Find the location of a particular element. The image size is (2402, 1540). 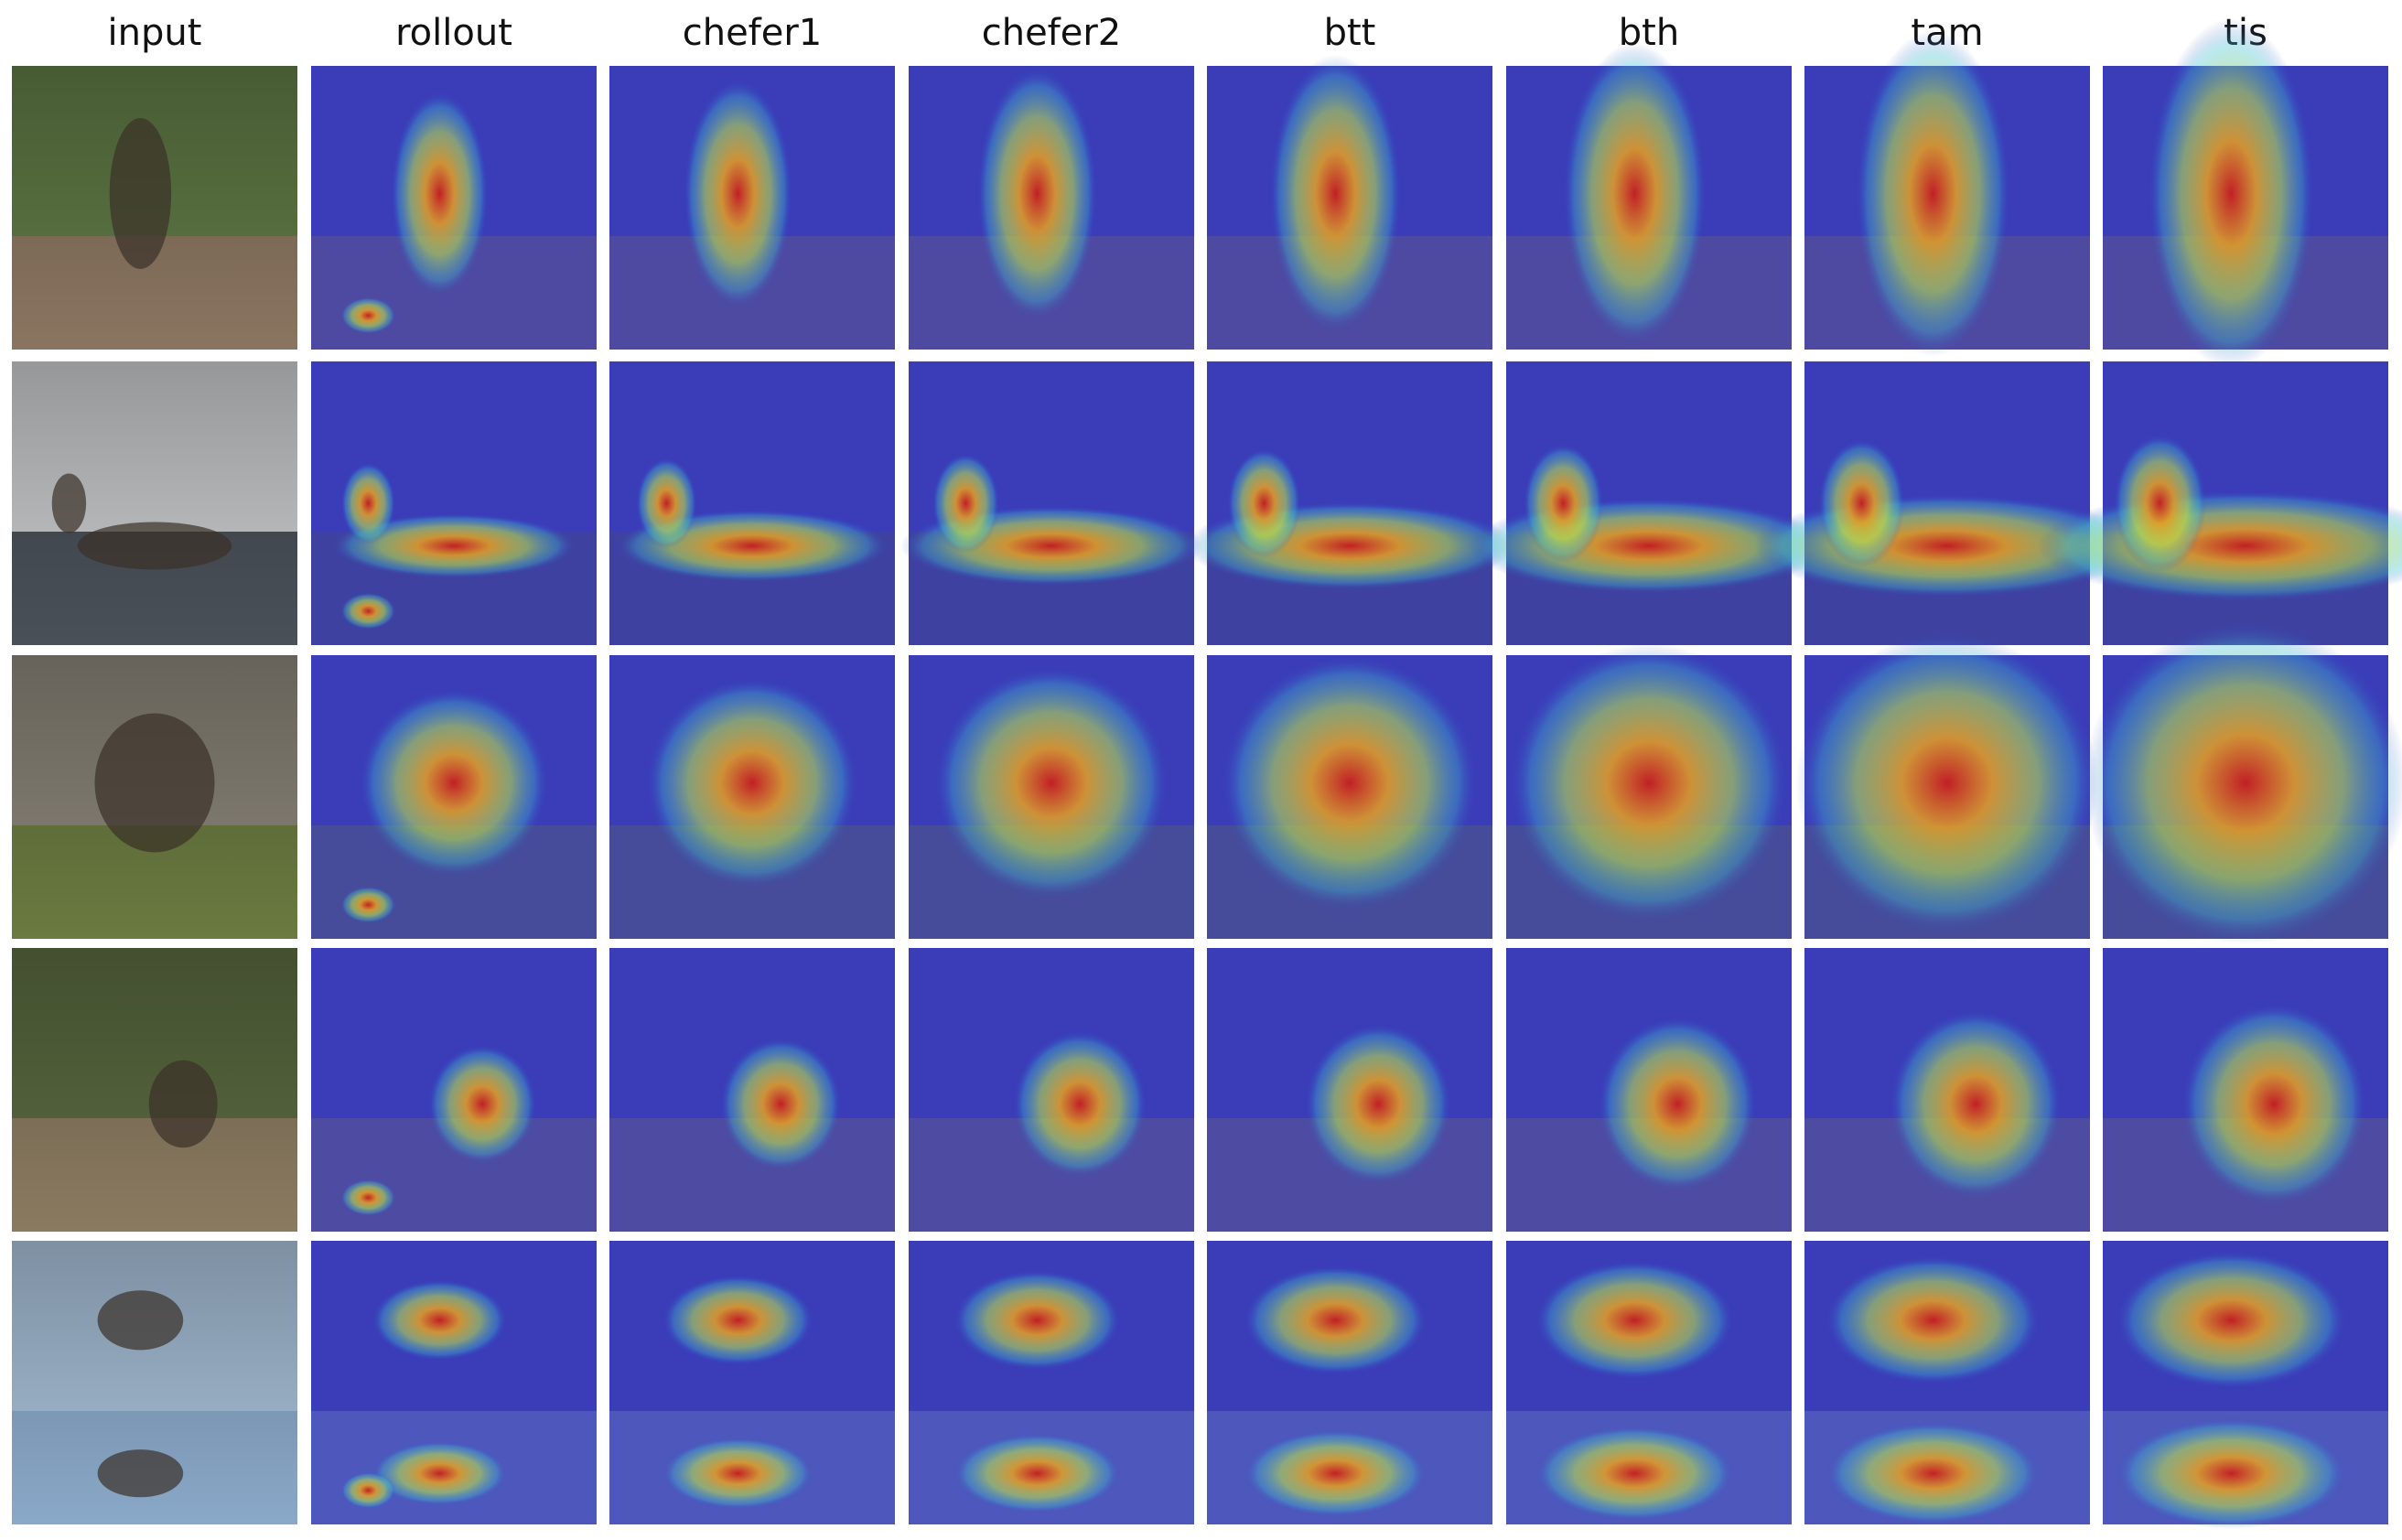

column-header: chefer1 is located at coordinates (753, 33).